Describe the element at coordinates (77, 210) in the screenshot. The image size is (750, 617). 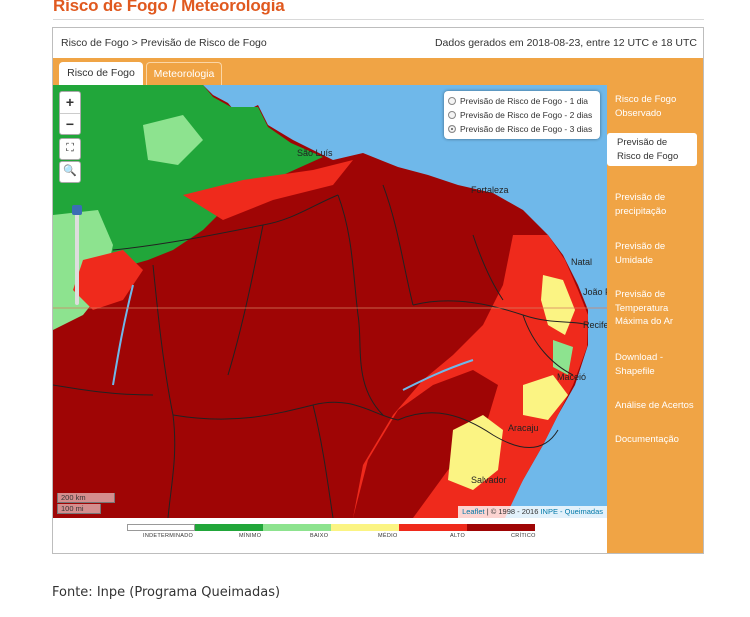
I see `opacity-slider-handle` at that location.